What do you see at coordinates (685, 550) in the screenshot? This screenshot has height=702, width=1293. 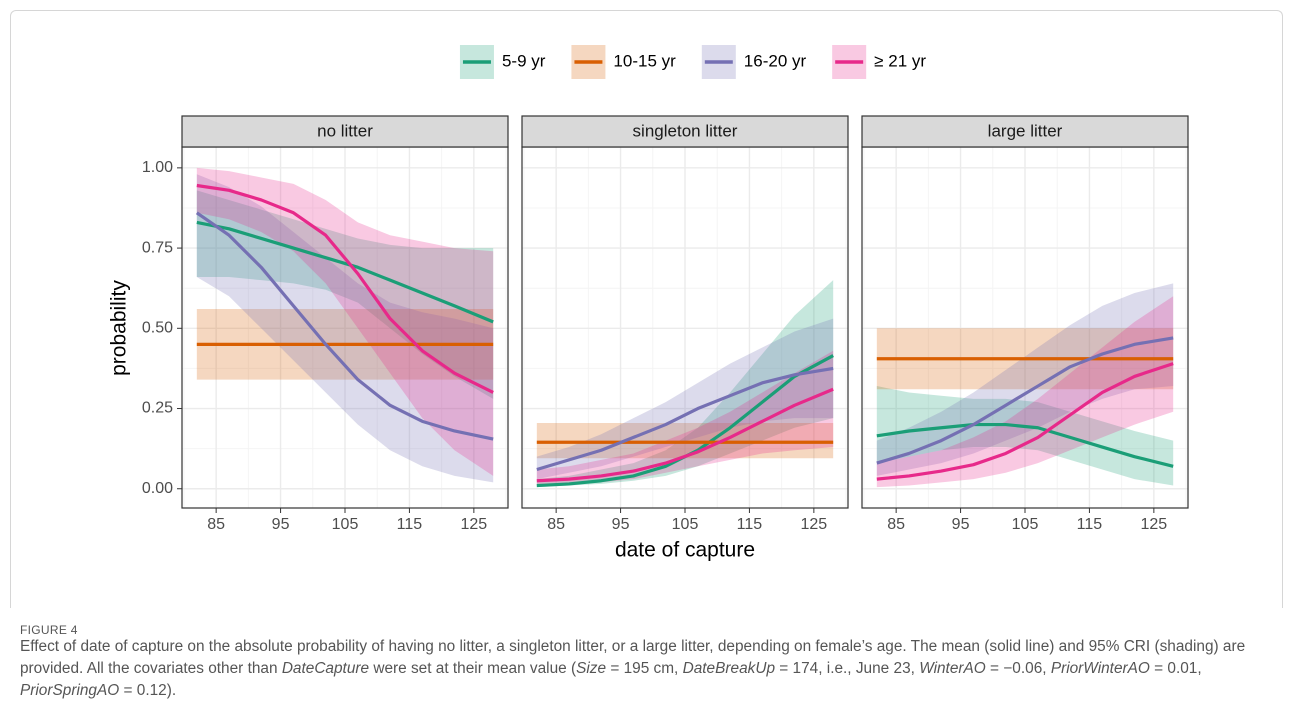 I see `x-axis-label: date of capture` at bounding box center [685, 550].